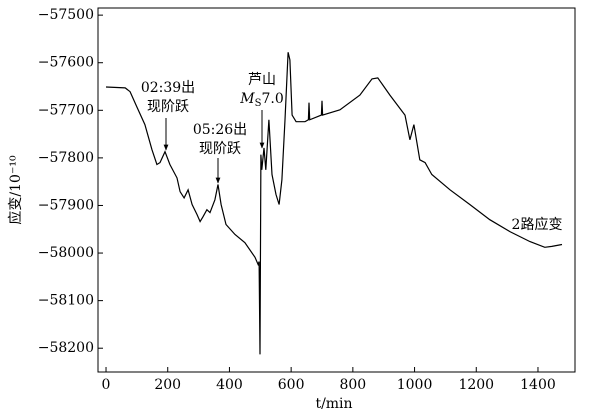 The image size is (589, 415). What do you see at coordinates (272, 99) in the screenshot?
I see `annotation-part: 7.0` at bounding box center [272, 99].